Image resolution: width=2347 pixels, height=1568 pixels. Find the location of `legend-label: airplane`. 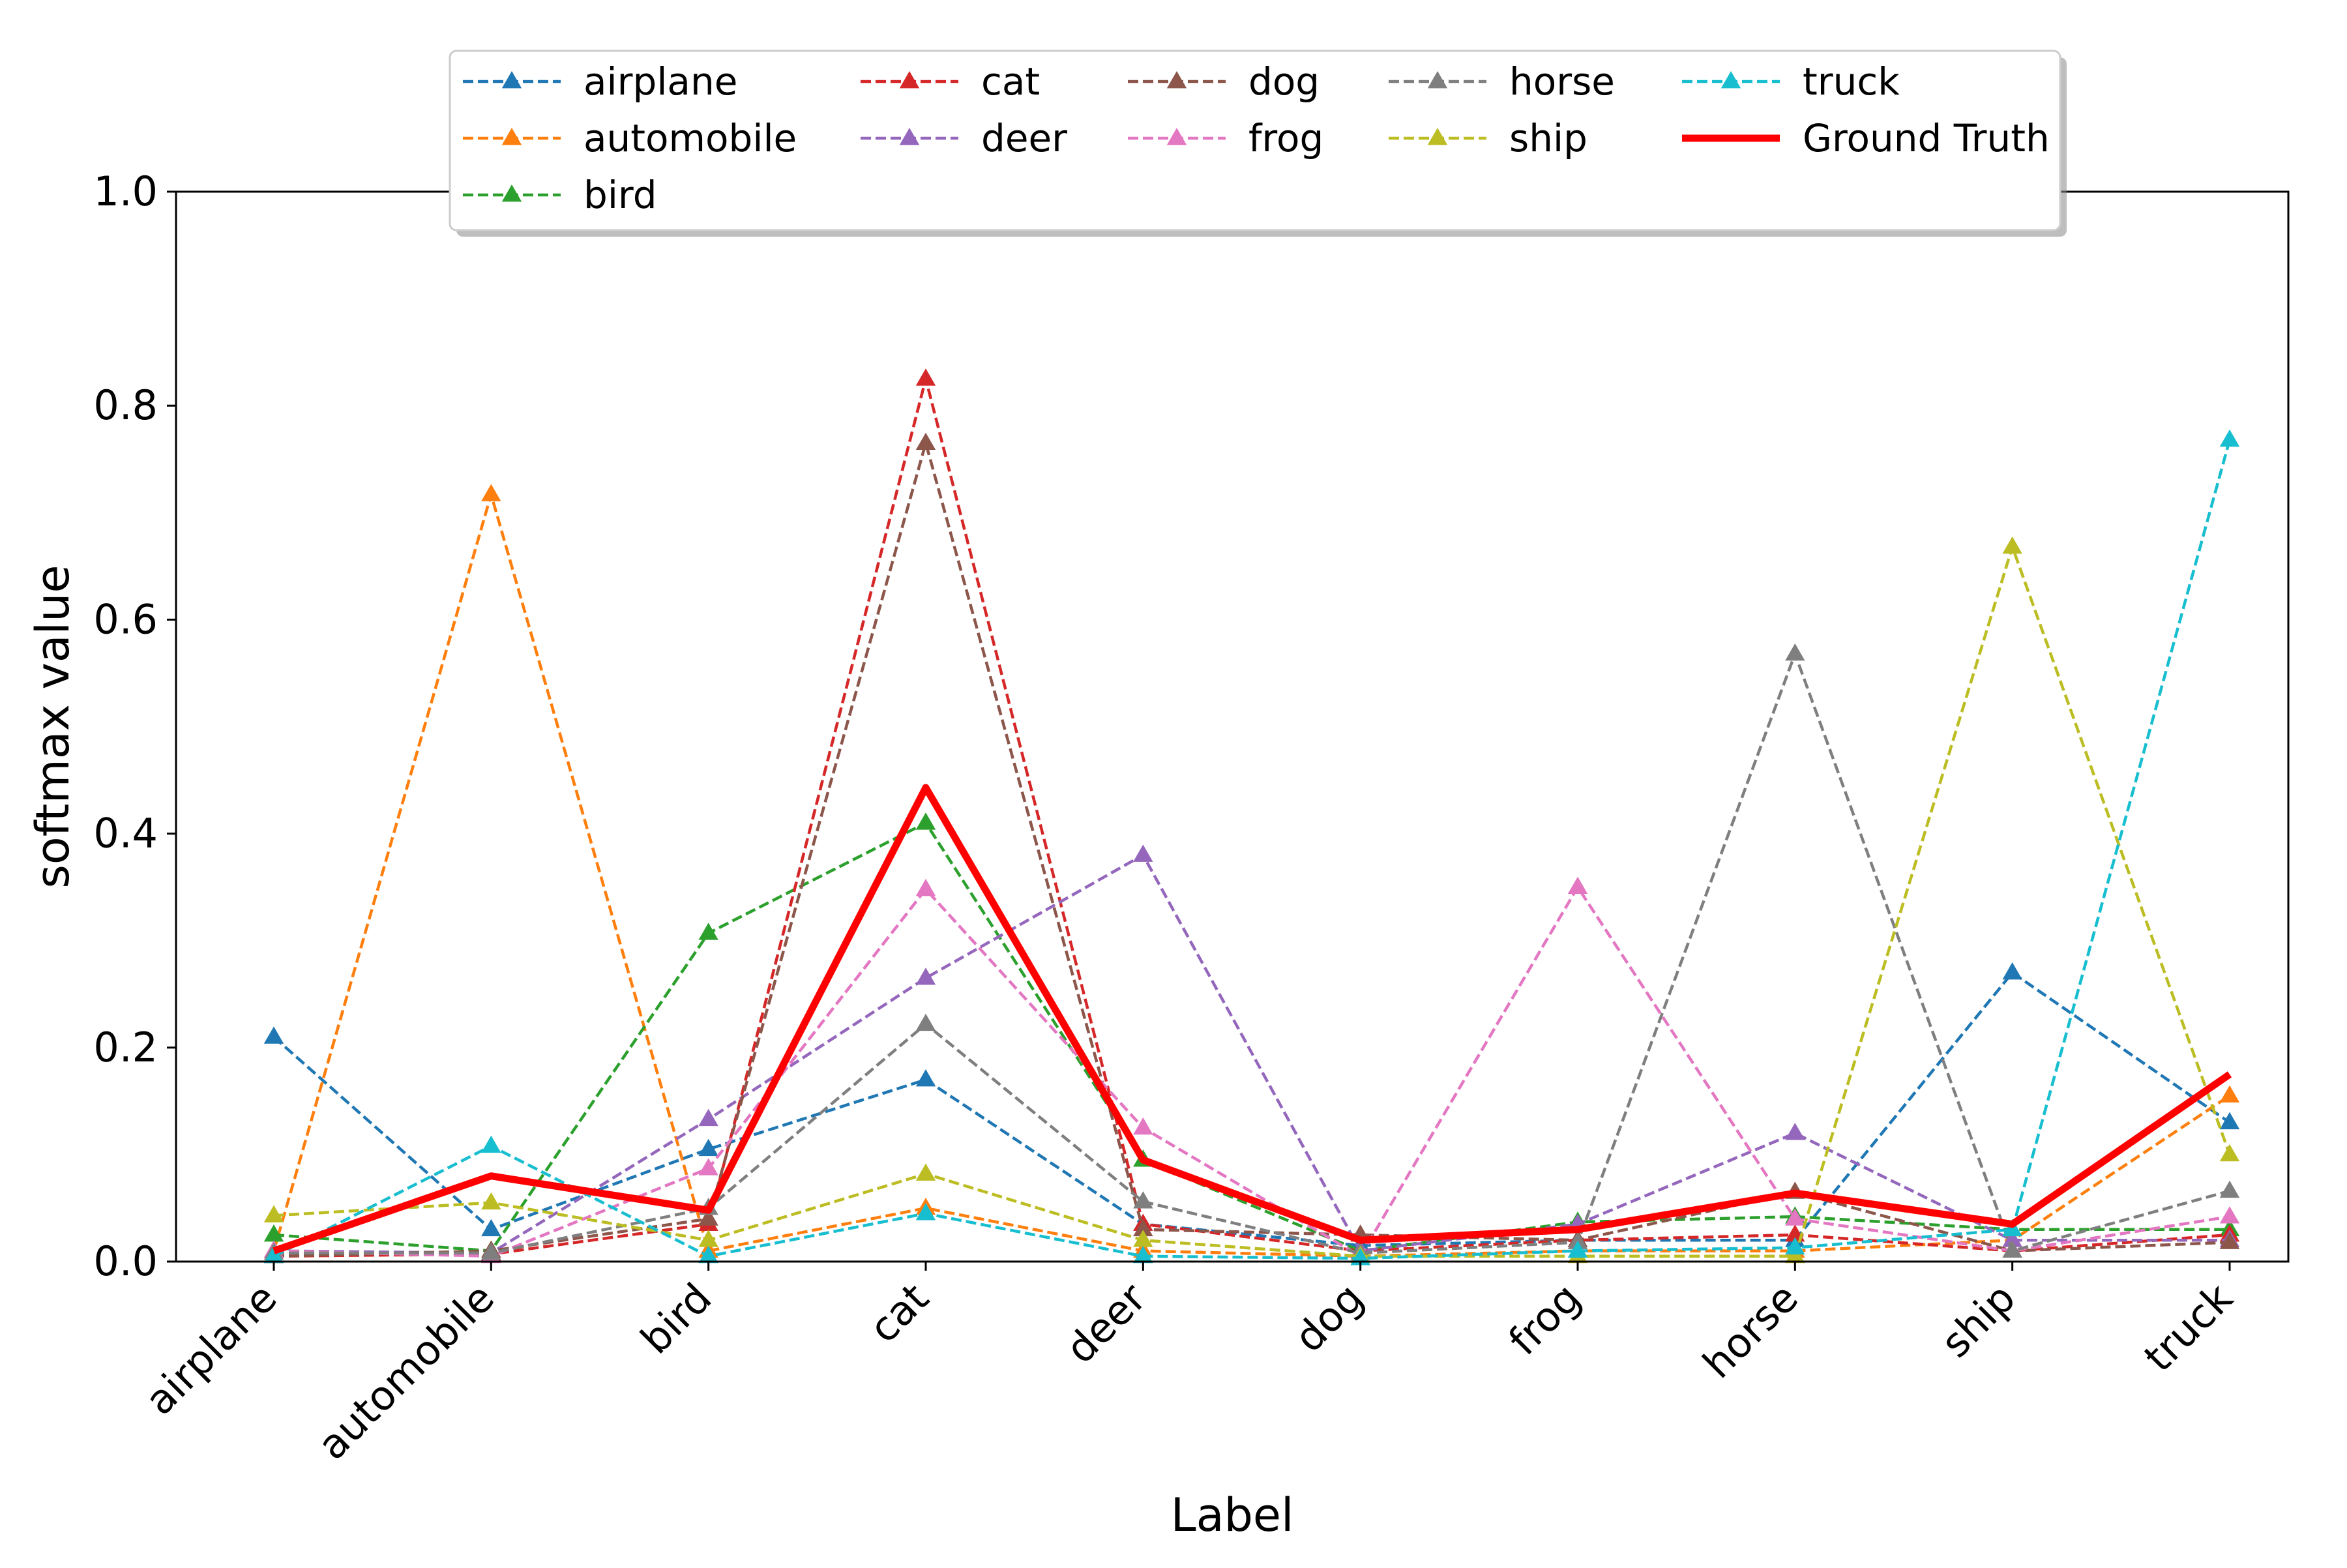

legend-label: airplane is located at coordinates (660, 82).